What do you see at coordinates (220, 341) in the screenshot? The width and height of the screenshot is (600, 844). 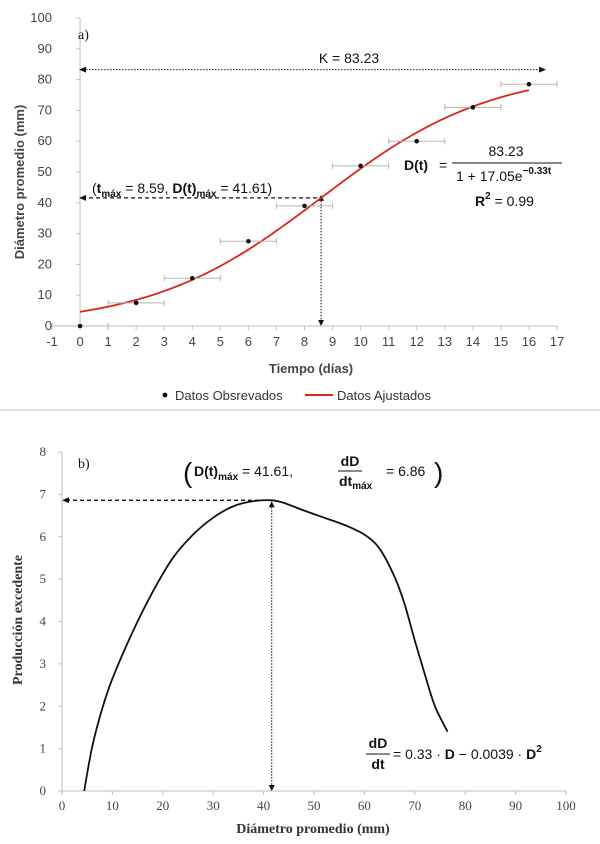 I see `panel-a-x-tick-label: 5` at bounding box center [220, 341].